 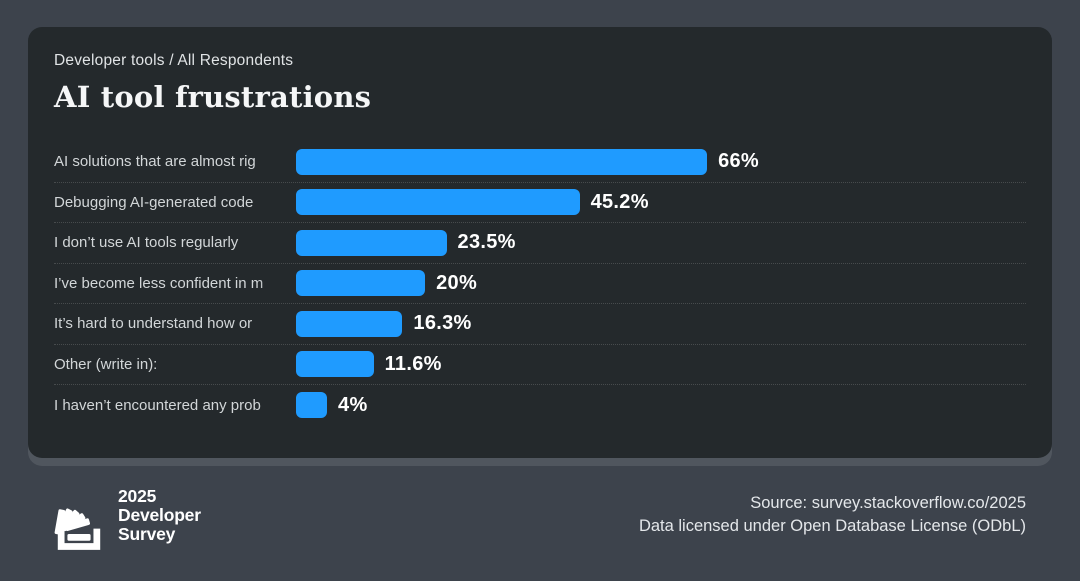 What do you see at coordinates (888, 503) in the screenshot?
I see `source-url: Source: survey.stackoverflow.co/2025` at bounding box center [888, 503].